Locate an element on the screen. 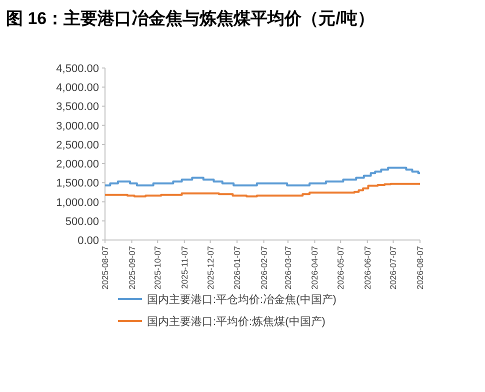  y-tick-label: 4,000.00 is located at coordinates (77, 88).